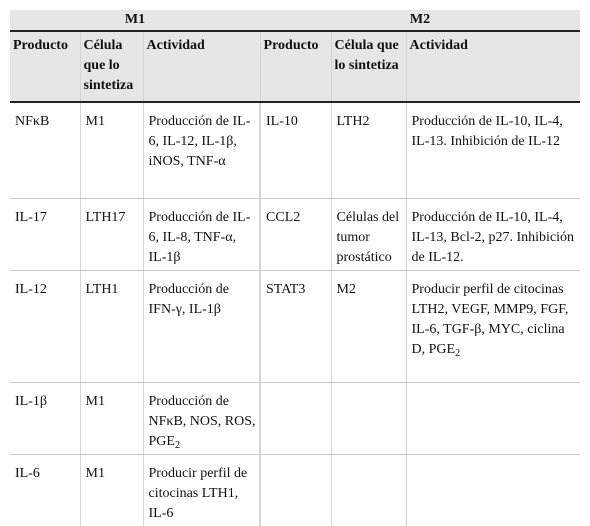 This screenshot has height=526, width=590. I want to click on m2-celula-cell: M2, so click(368, 327).